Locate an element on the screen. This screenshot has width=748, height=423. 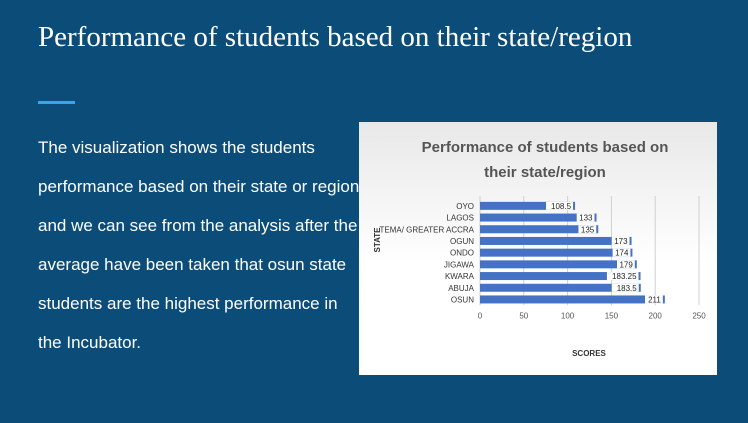
y-axis-title: STATE is located at coordinates (377, 240).